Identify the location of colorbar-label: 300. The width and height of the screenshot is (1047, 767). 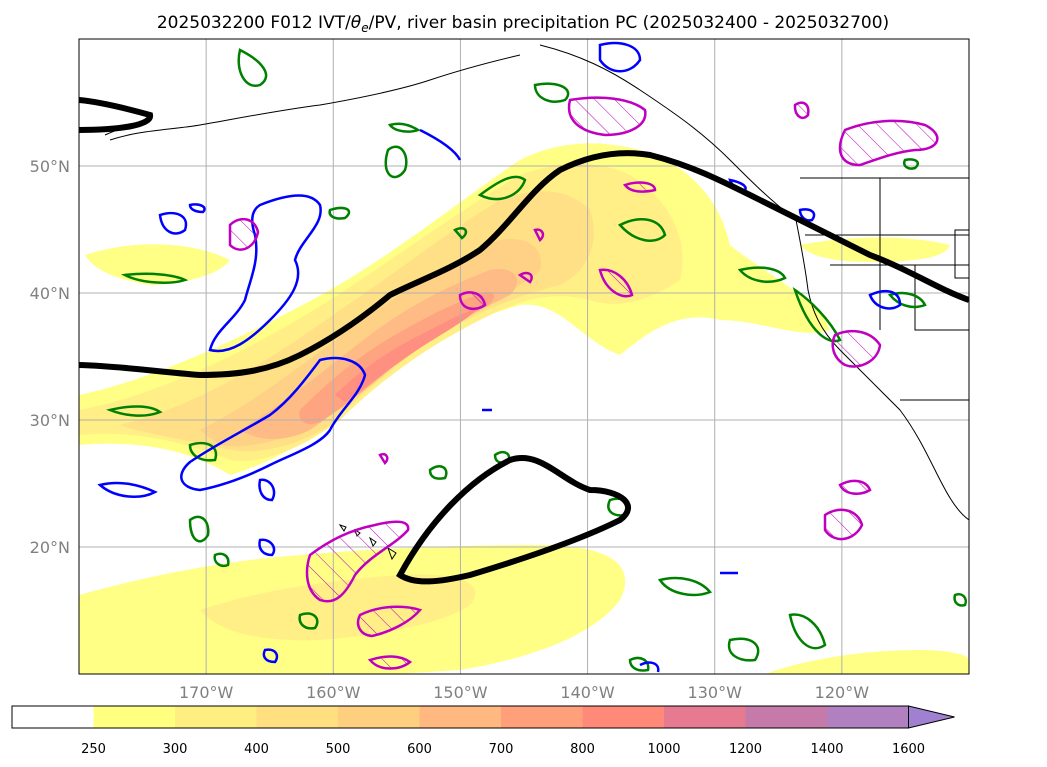
(175, 749).